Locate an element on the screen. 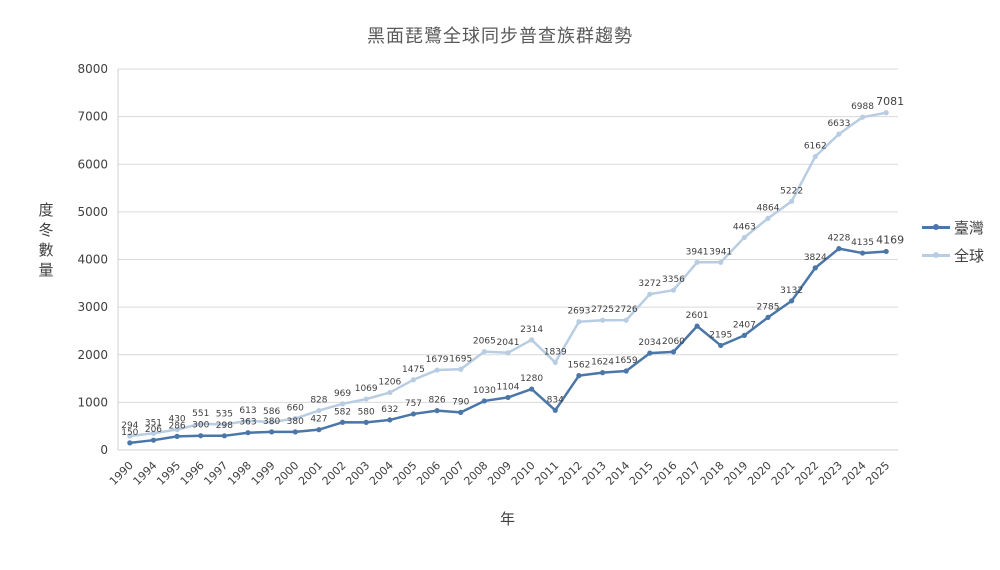 This screenshot has height=570, width=1000. x-tick-label: 2015 is located at coordinates (641, 473).